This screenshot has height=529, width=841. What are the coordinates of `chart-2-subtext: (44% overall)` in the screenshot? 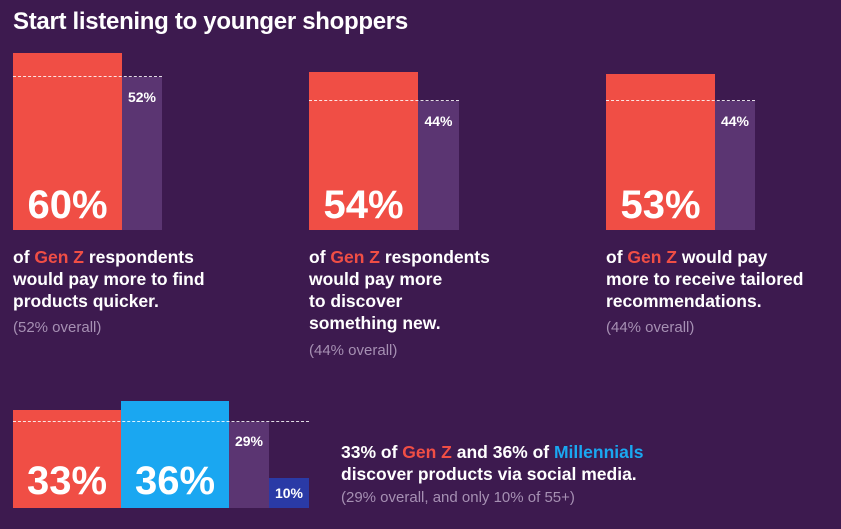 It's located at (353, 350).